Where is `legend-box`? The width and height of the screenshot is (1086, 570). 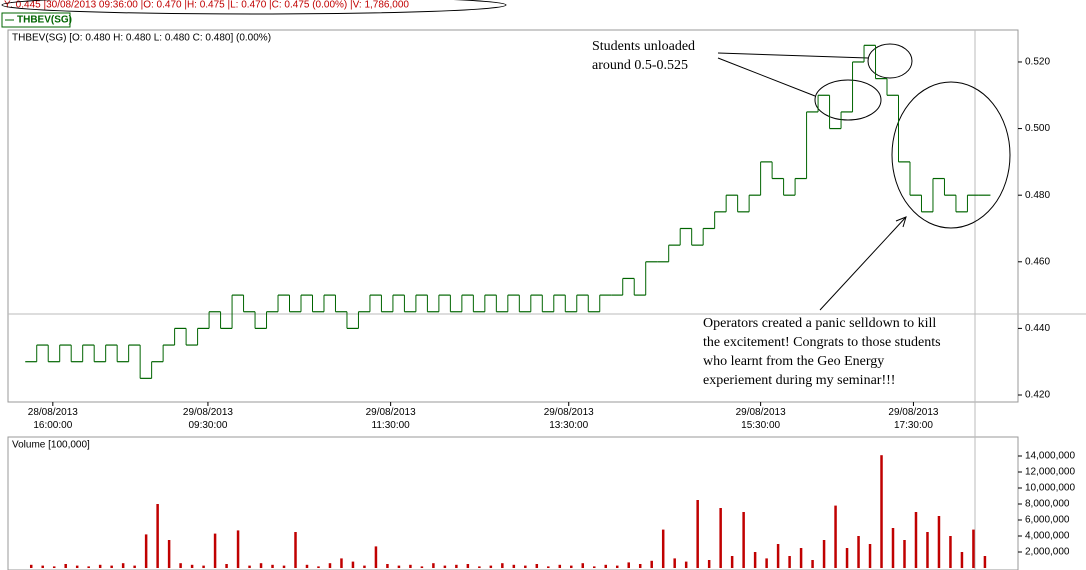 legend-box is located at coordinates (36, 20).